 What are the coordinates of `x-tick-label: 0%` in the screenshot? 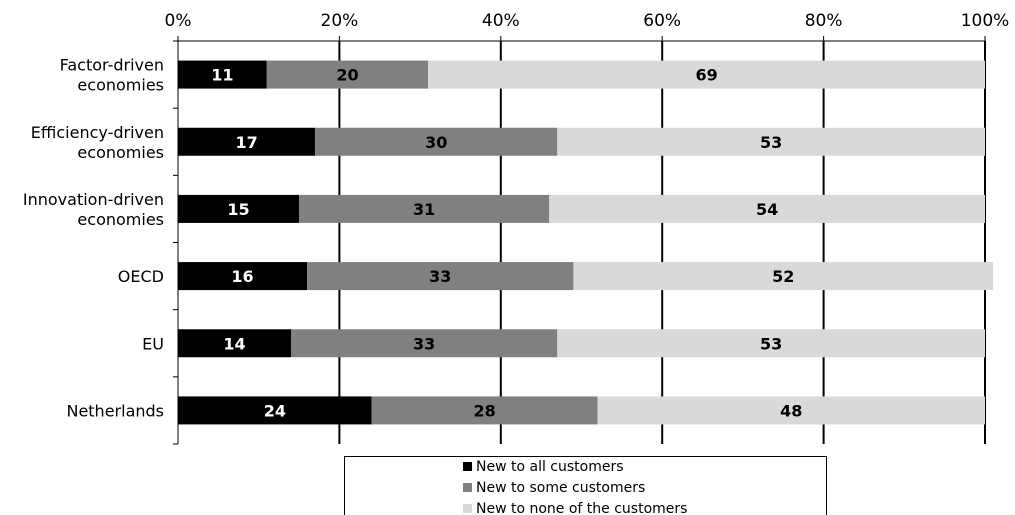 It's located at (178, 21).